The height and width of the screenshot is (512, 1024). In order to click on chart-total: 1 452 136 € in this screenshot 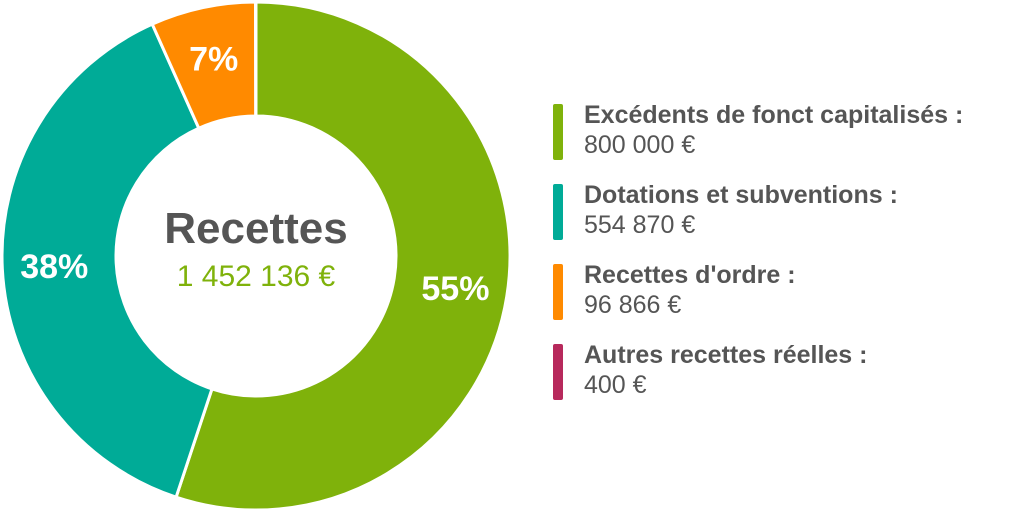, I will do `click(256, 276)`.